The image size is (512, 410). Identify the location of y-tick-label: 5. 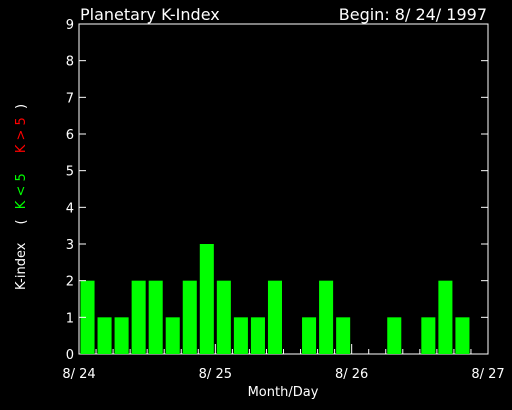
(70, 172).